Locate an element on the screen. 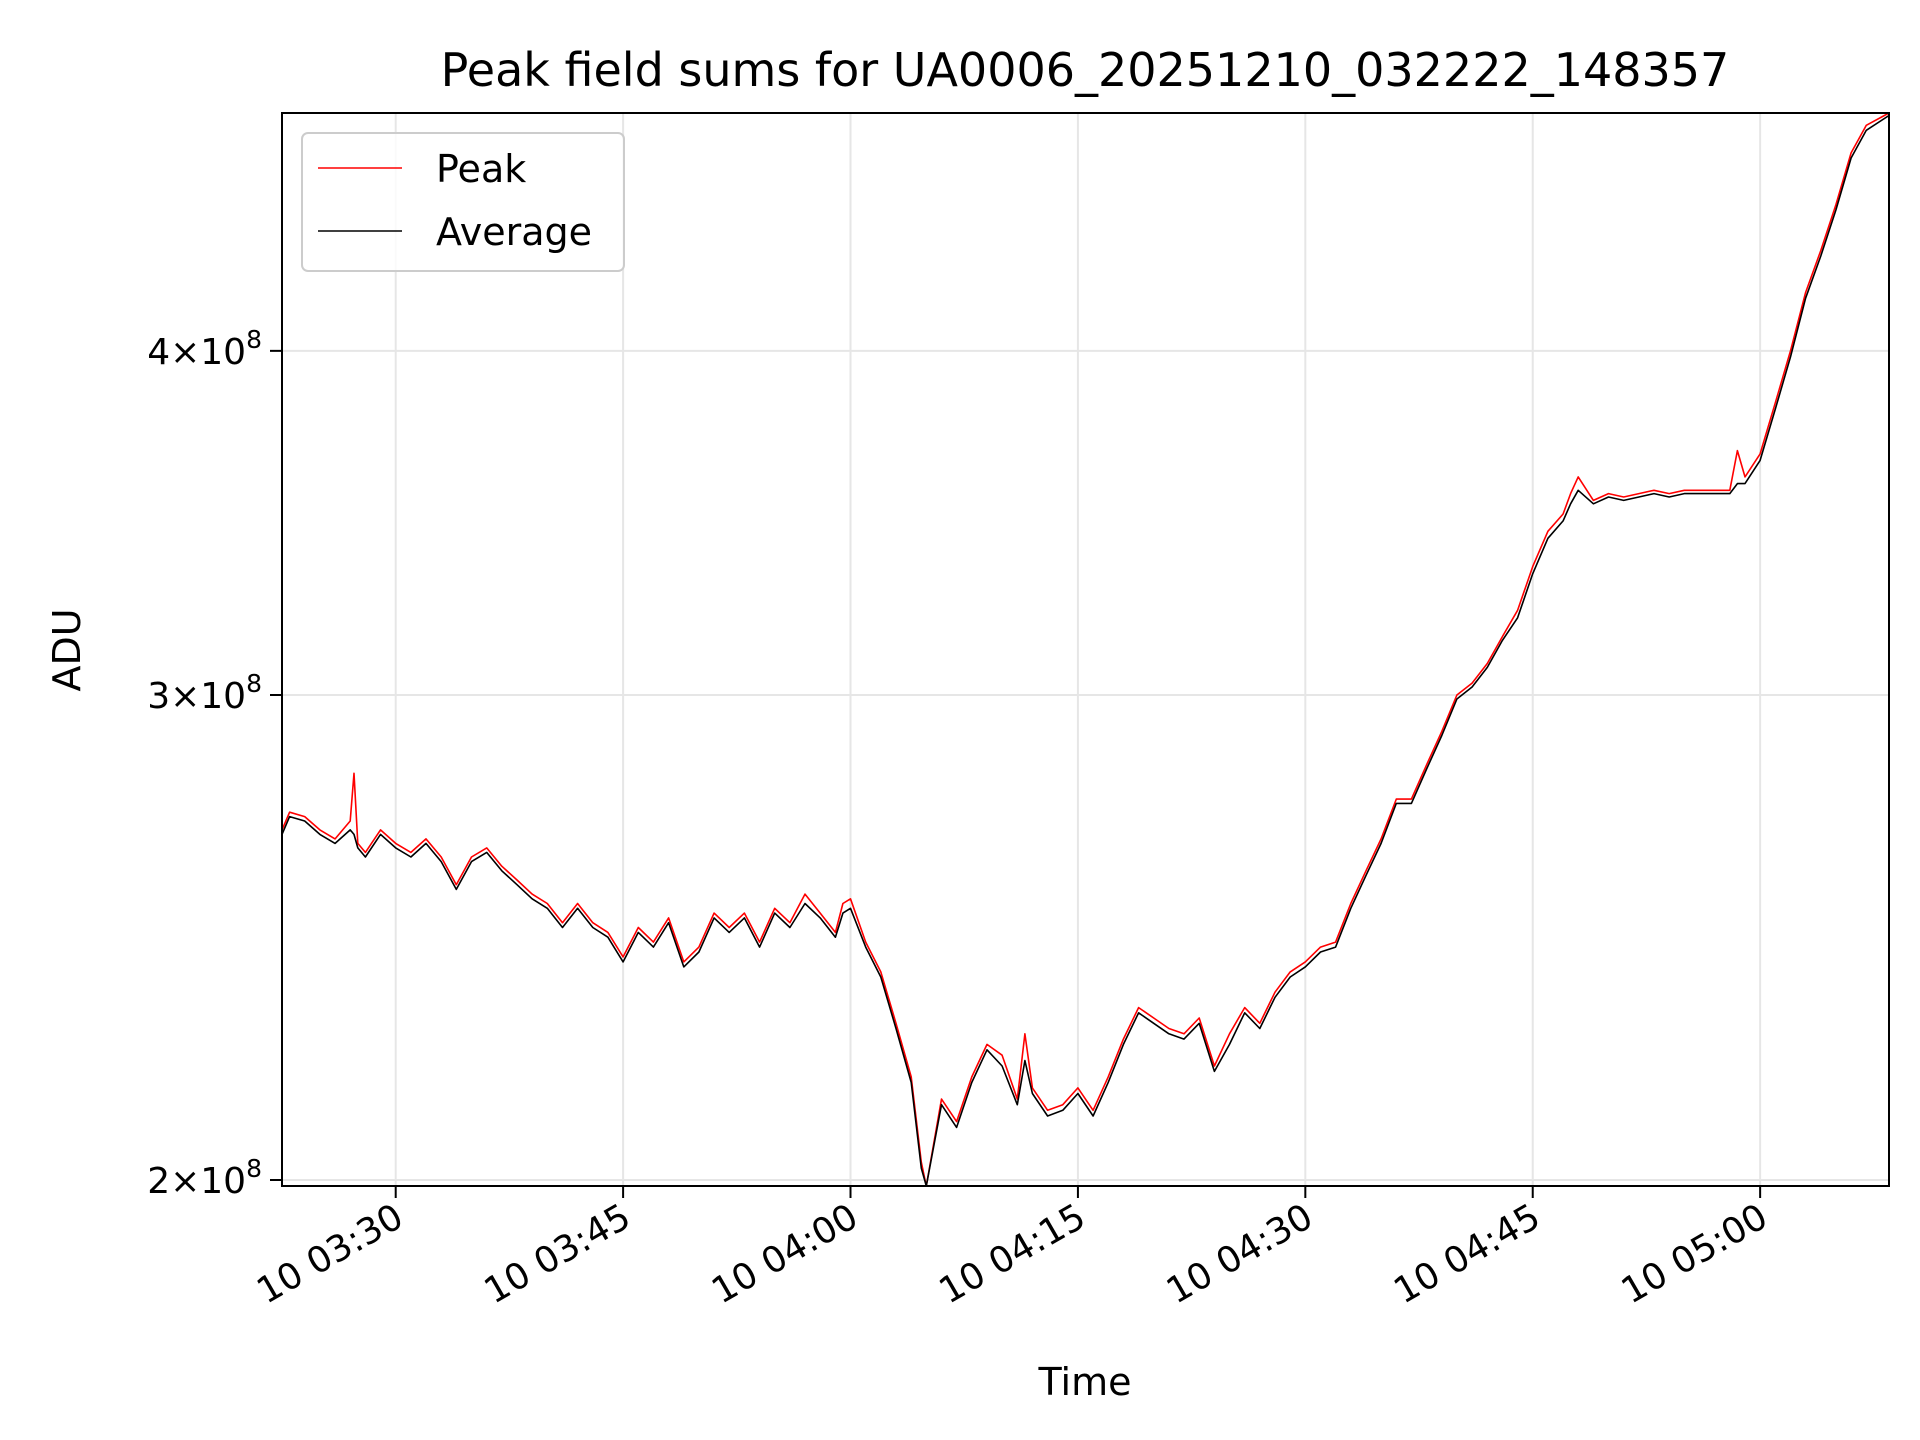 The width and height of the screenshot is (1920, 1440). y-tick-label: 4×10⁸ is located at coordinates (204, 349).